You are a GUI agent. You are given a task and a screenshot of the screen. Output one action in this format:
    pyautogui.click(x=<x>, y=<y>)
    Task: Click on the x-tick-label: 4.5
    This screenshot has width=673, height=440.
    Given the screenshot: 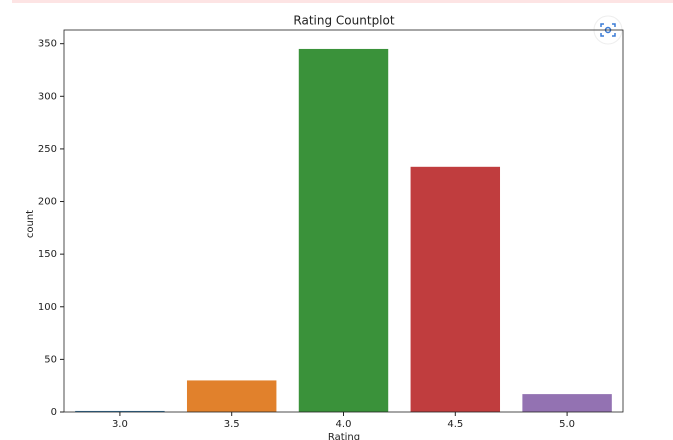 What is the action you would take?
    pyautogui.click(x=455, y=424)
    